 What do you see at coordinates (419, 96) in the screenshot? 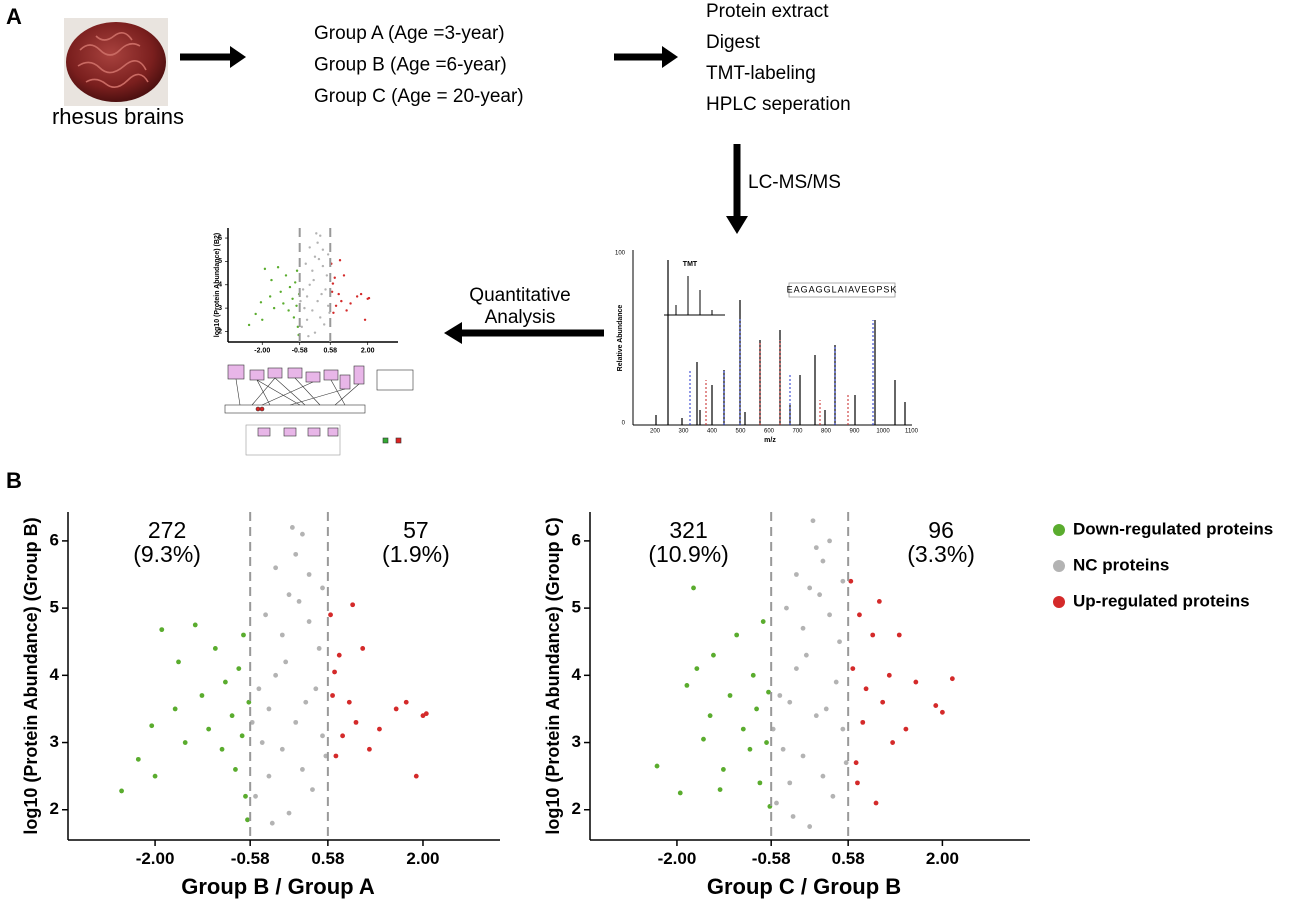
I see `group-item: Group C (Age = 20-year)` at bounding box center [419, 96].